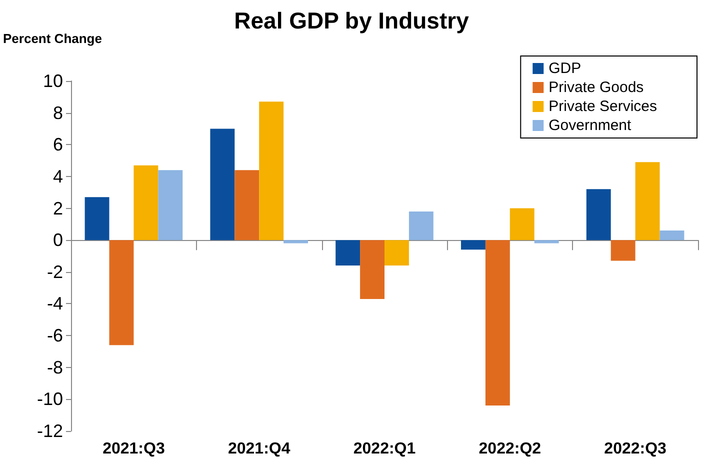  Describe the element at coordinates (133, 449) in the screenshot. I see `x-tick-label: 2021:Q3` at that location.